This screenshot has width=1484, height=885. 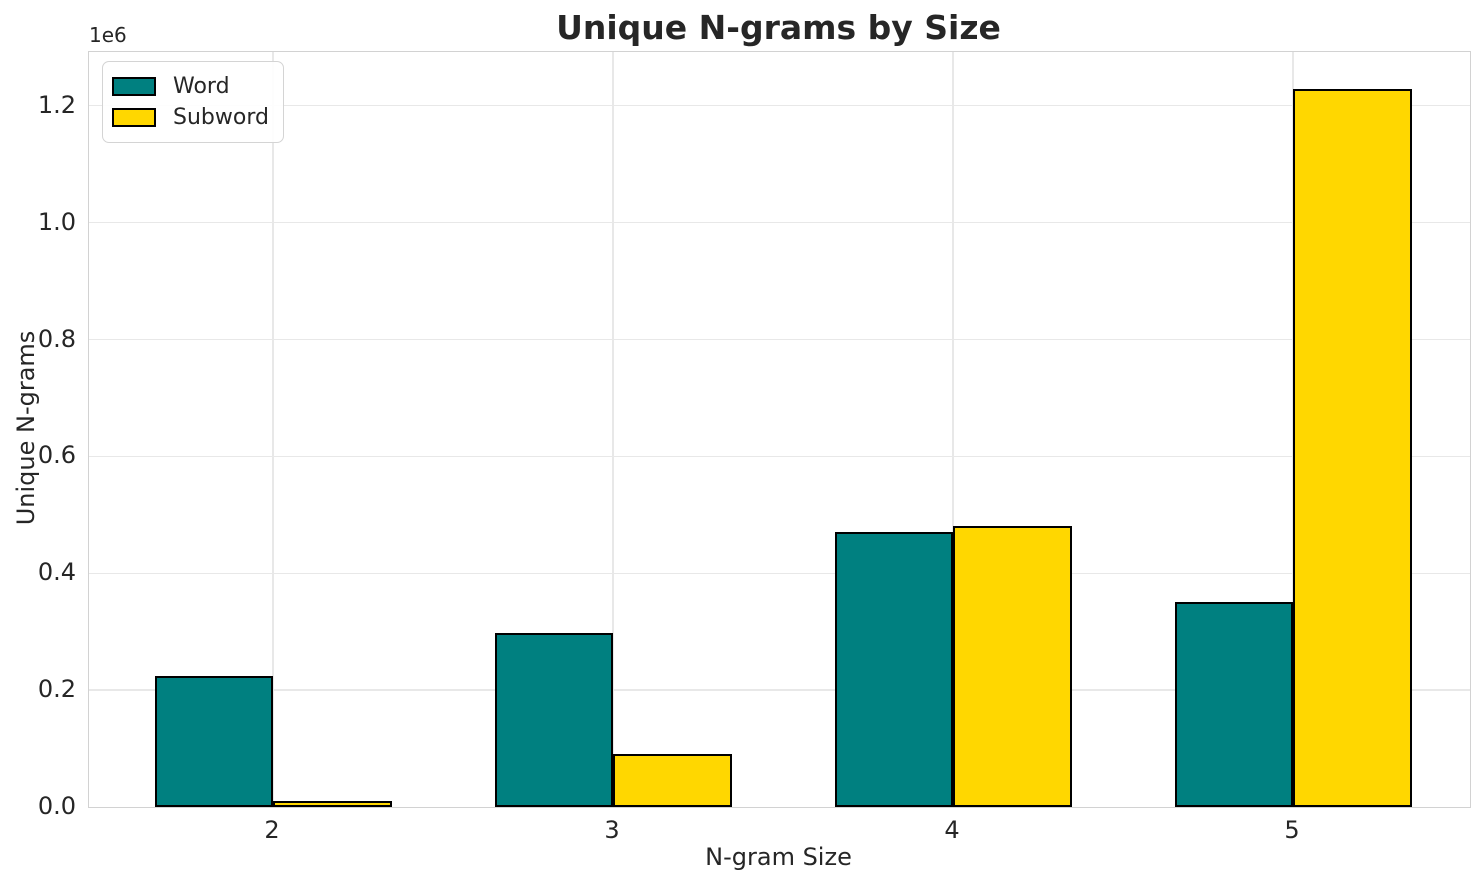 What do you see at coordinates (779, 690) in the screenshot?
I see `h-gridline-0.2` at bounding box center [779, 690].